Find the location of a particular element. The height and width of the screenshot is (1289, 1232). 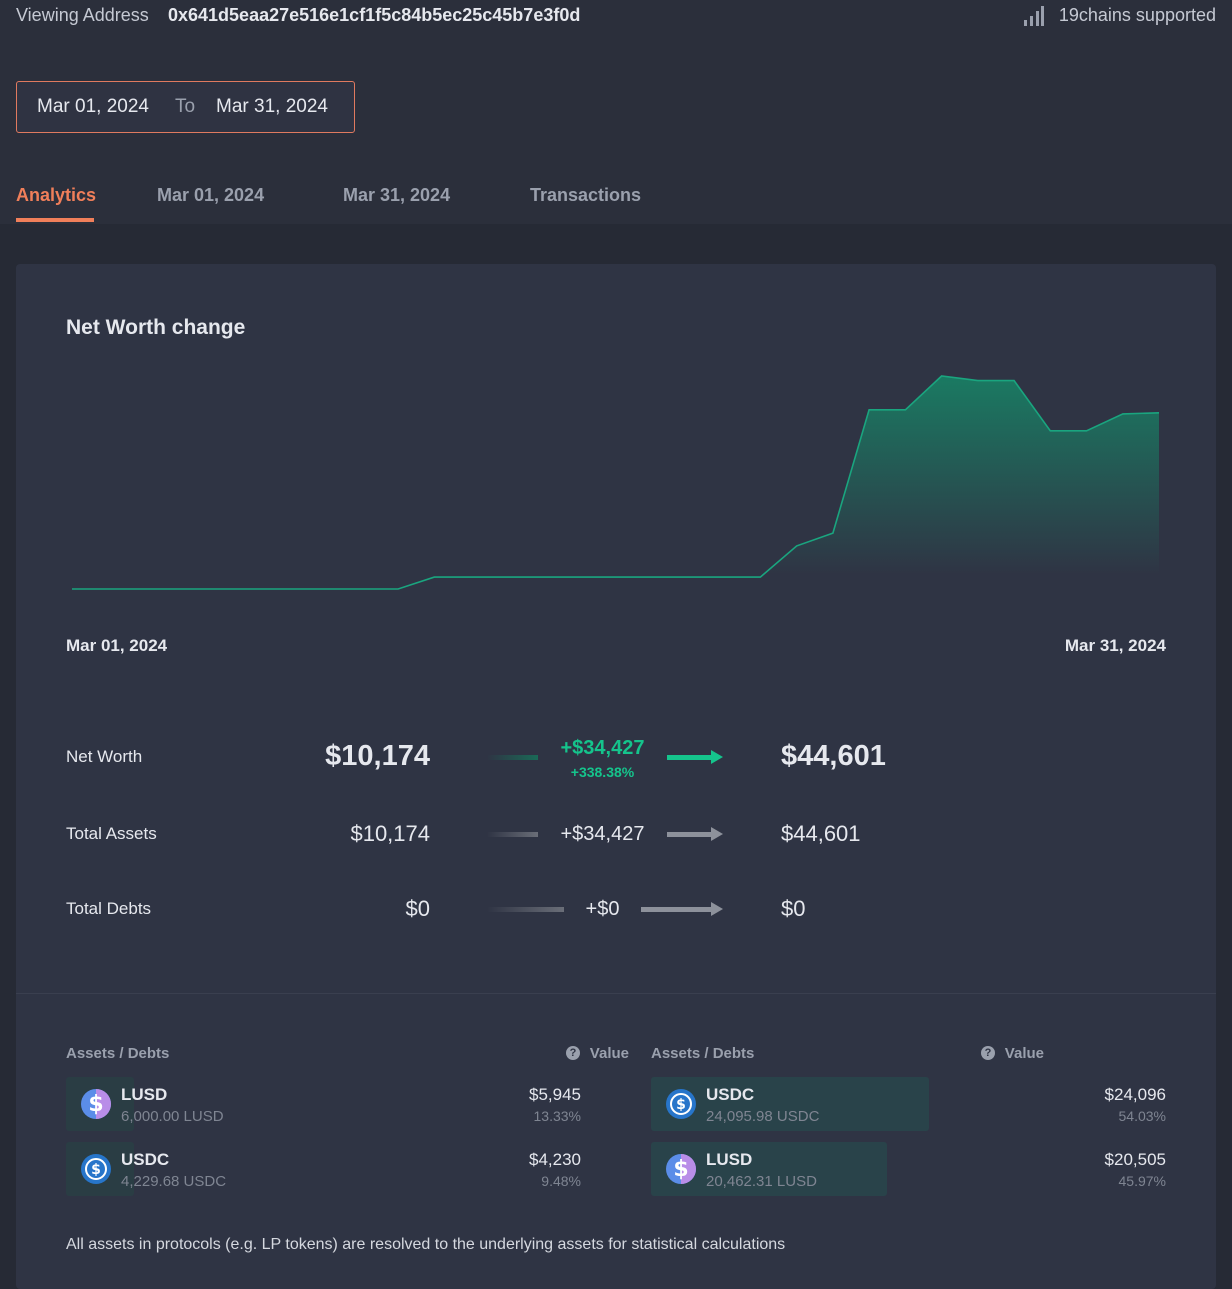

token-value: $5,945 is located at coordinates (555, 1094).